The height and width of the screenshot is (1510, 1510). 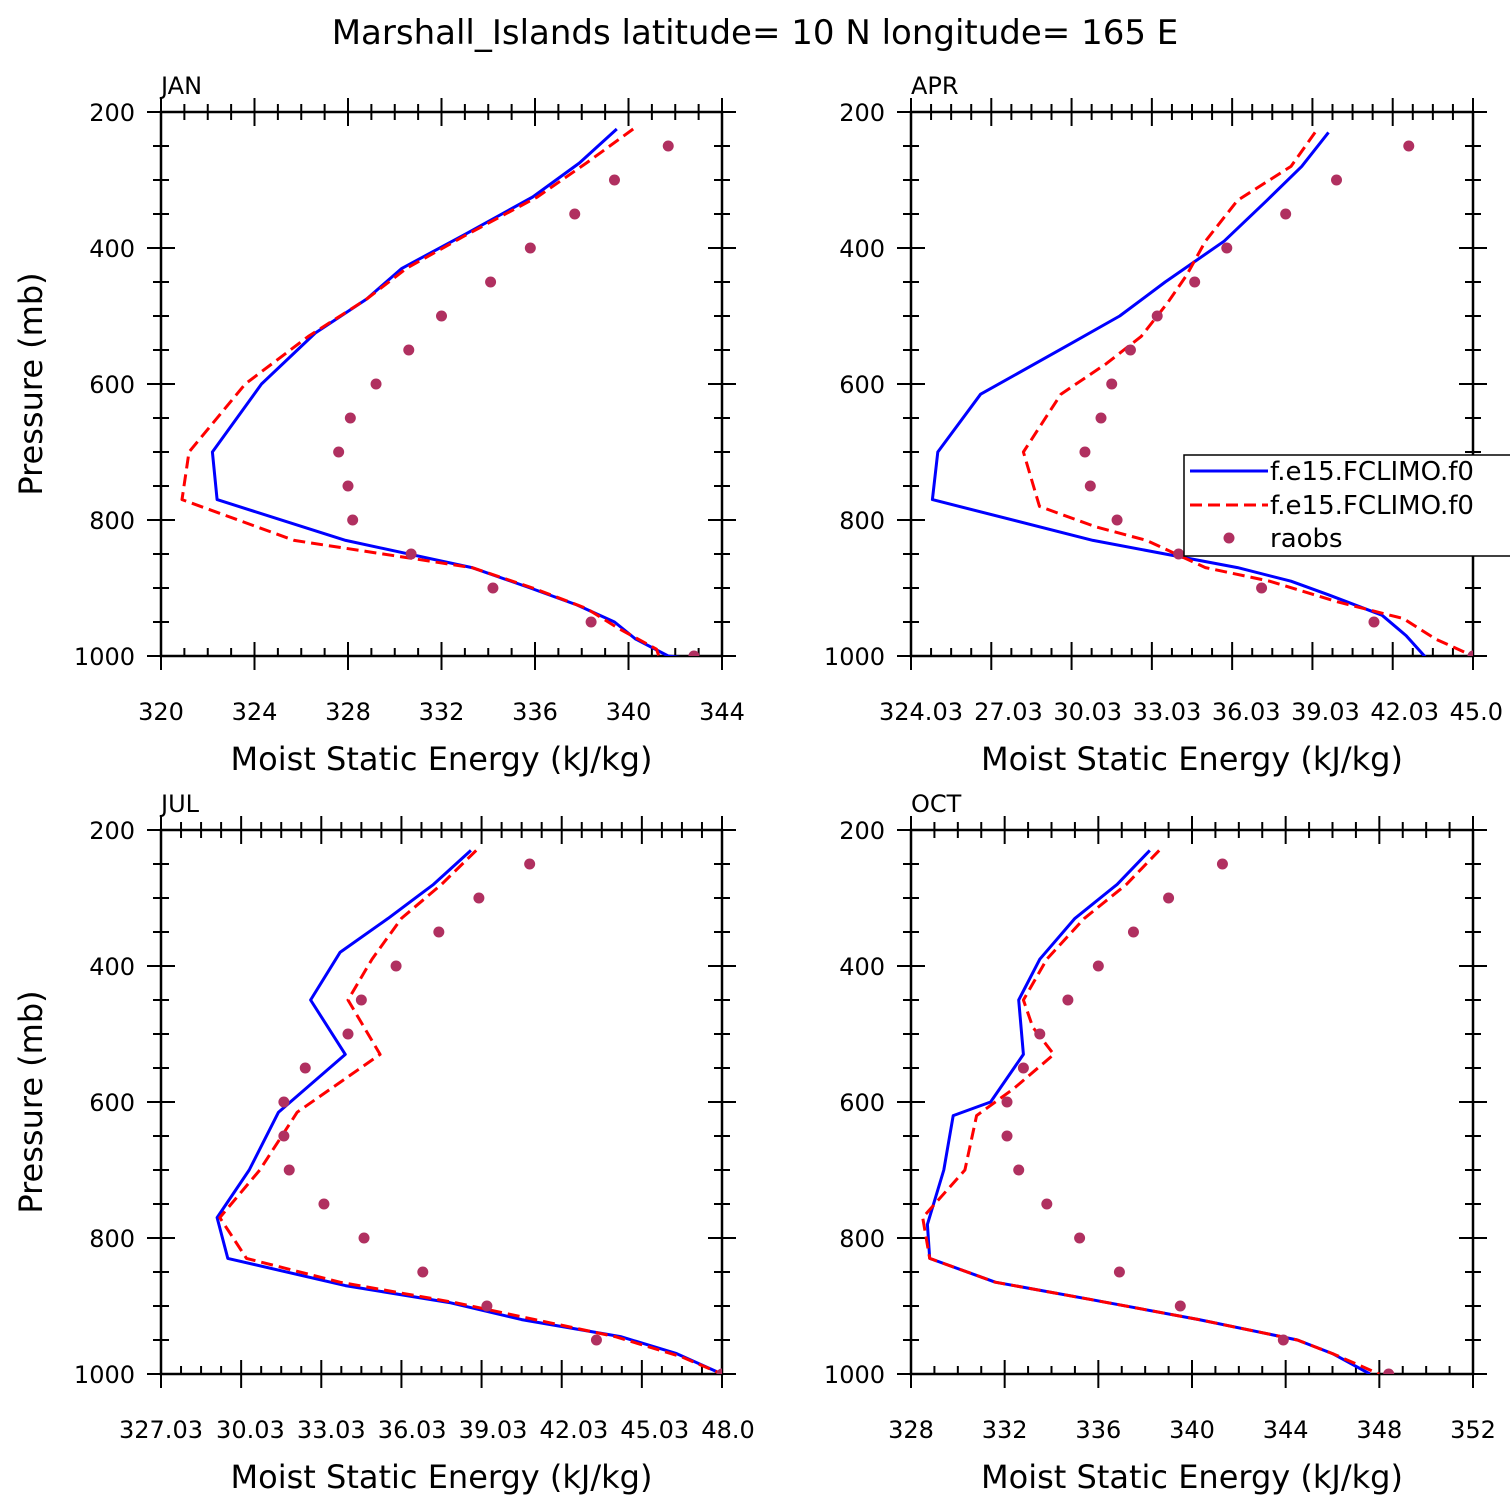 I want to click on y-axis-label: Pressure (mb), so click(x=31, y=383).